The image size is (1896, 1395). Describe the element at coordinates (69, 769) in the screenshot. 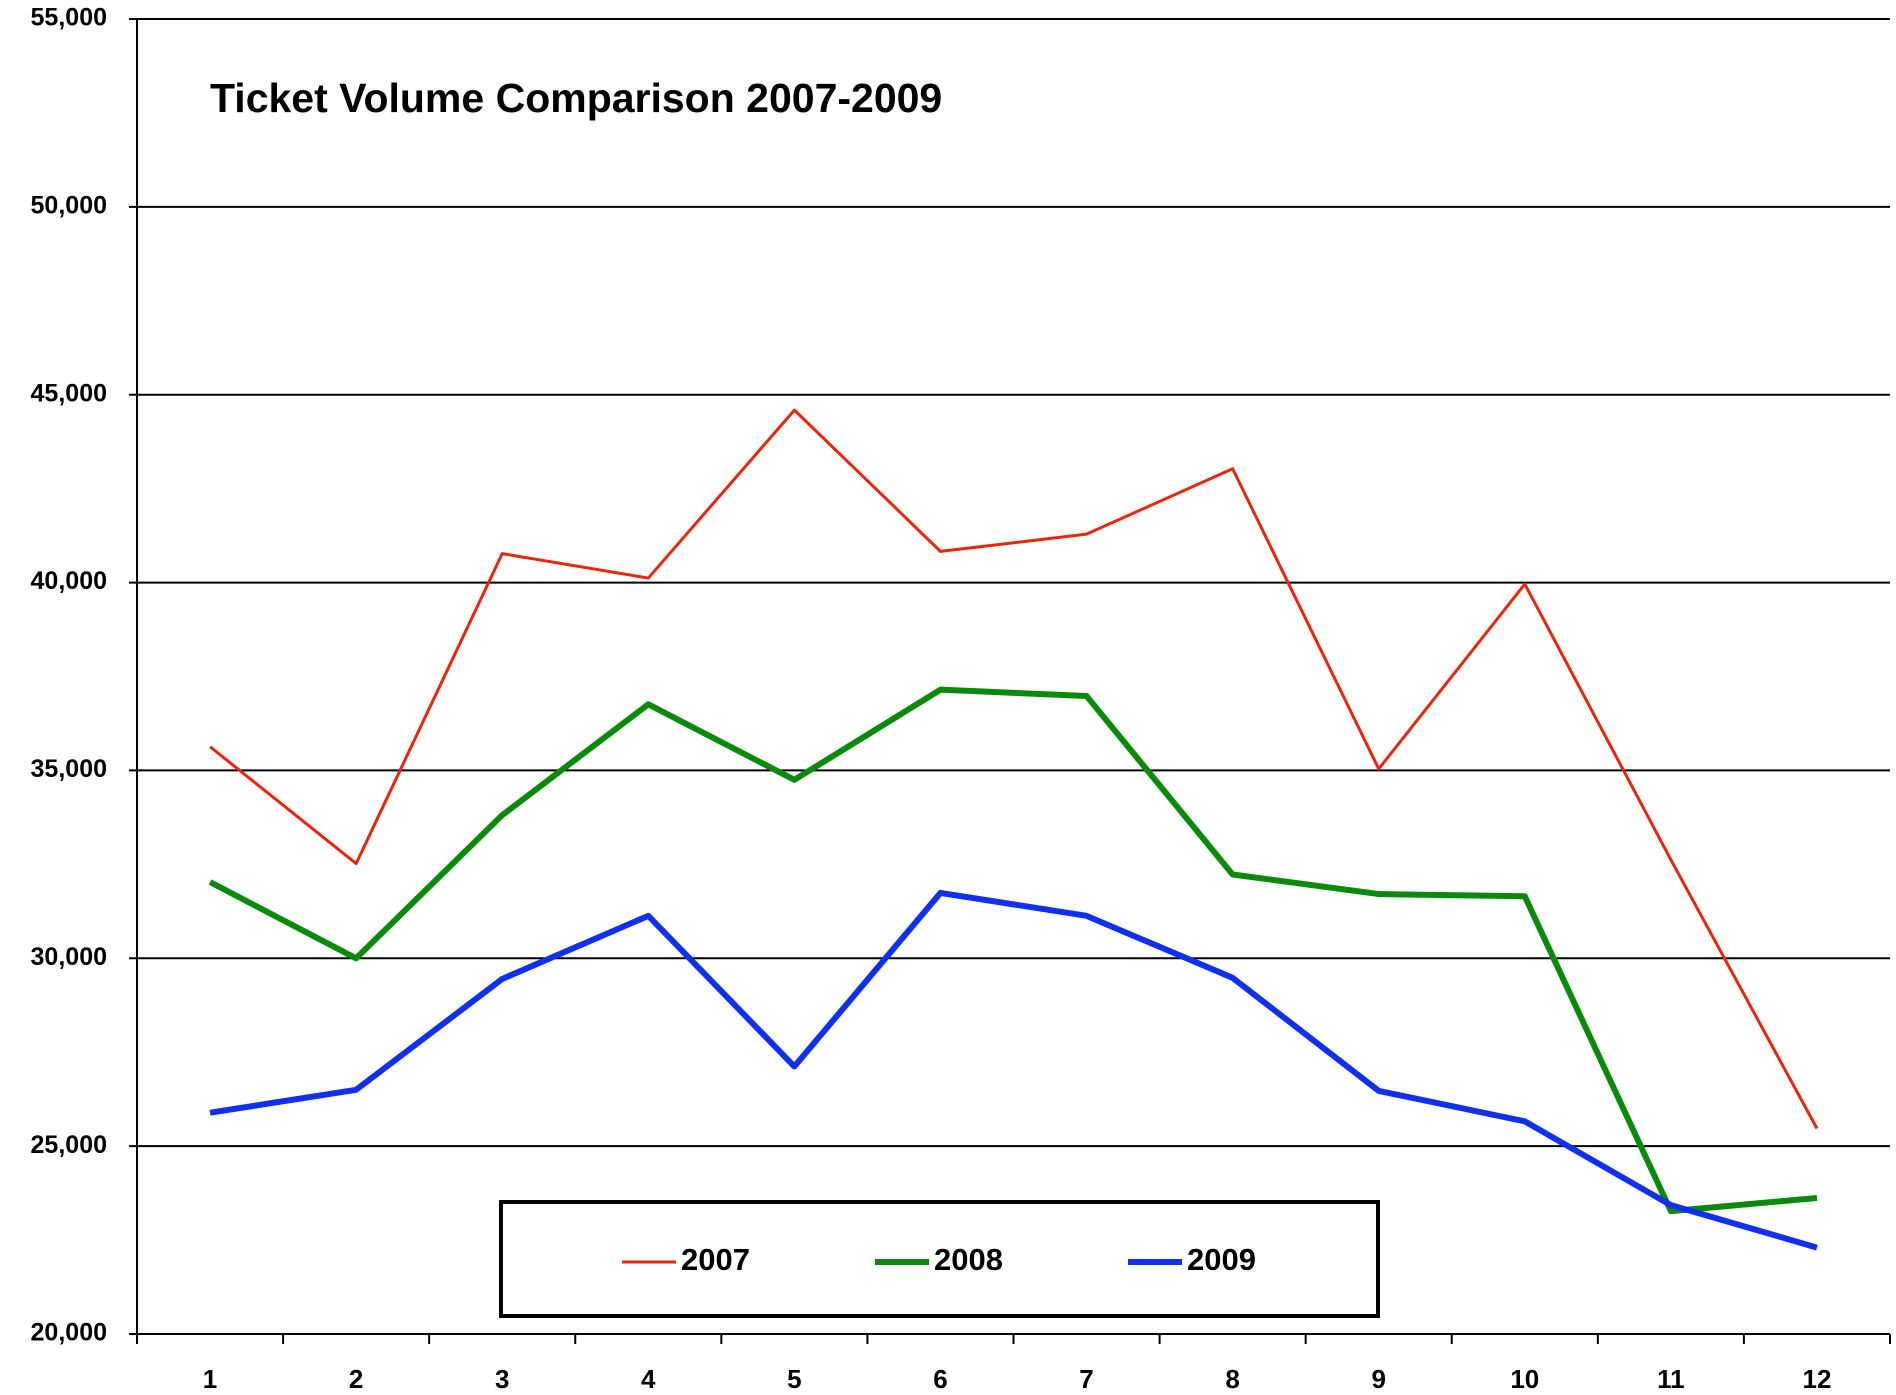

I see `y-tick-label: 35,000` at that location.